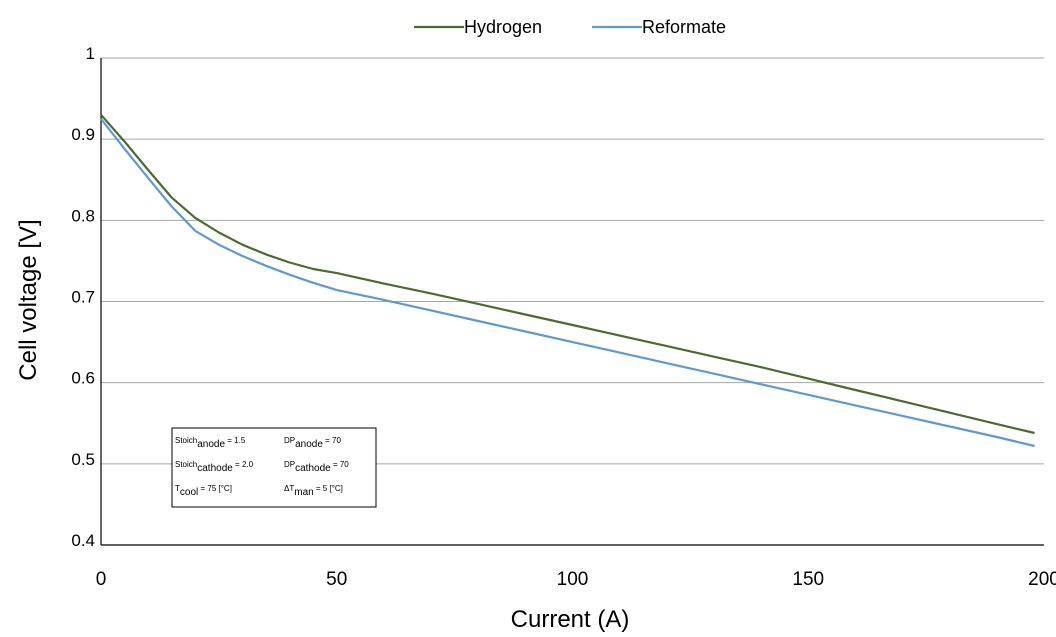 The height and width of the screenshot is (637, 1056). I want to click on legend-label-hydrogen: Hydrogen, so click(503, 27).